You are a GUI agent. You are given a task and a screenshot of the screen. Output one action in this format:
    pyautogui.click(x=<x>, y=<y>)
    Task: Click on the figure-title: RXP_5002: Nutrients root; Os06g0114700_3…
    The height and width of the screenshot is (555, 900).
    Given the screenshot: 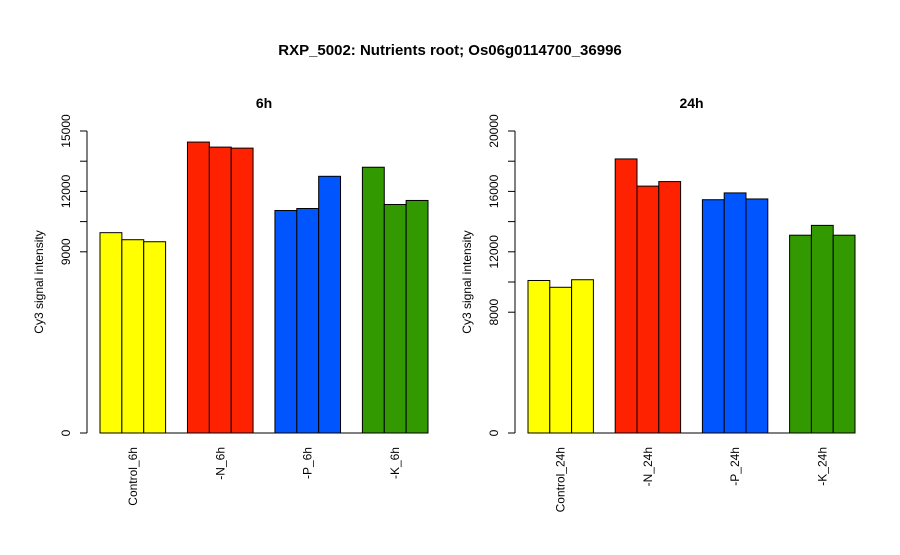 What is the action you would take?
    pyautogui.click(x=450, y=50)
    